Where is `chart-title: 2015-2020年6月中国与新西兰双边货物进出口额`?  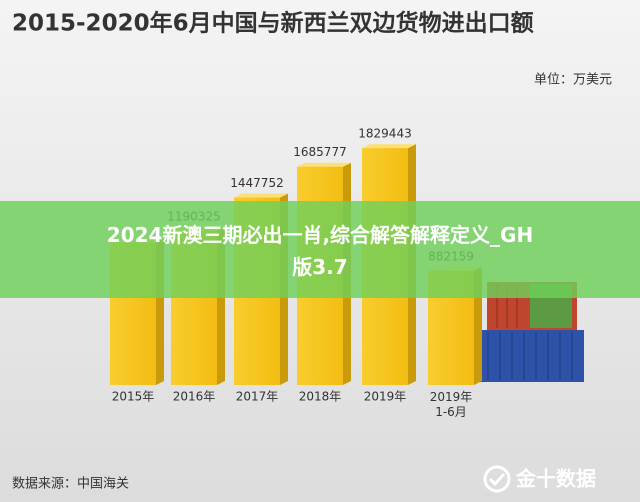 chart-title: 2015-2020年6月中国与新西兰双边货物进出口额 is located at coordinates (273, 23).